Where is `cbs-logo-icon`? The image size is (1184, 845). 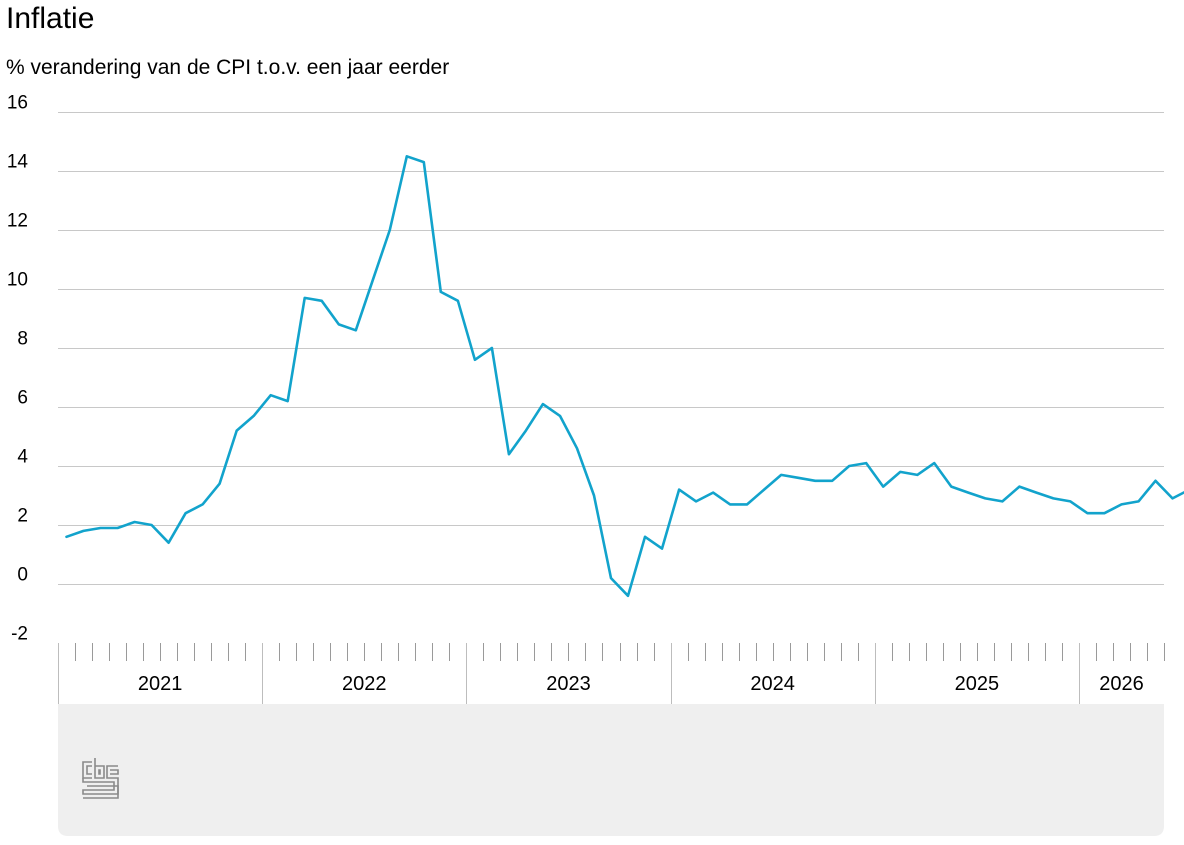 cbs-logo-icon is located at coordinates (100, 778).